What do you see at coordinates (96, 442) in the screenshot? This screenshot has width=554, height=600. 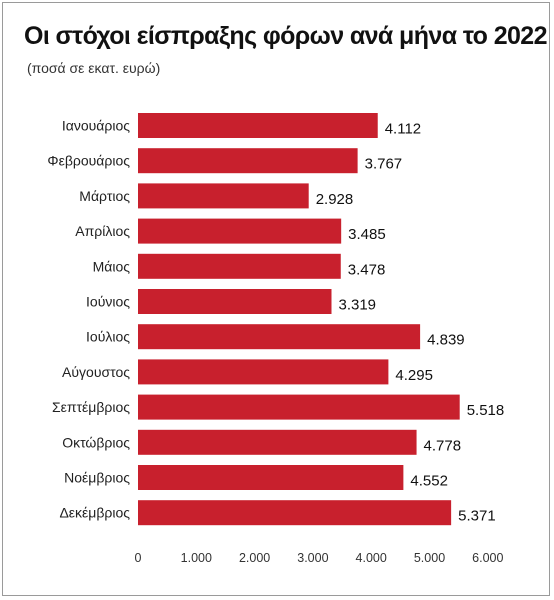 I see `category-label: Οκτώβριος` at bounding box center [96, 442].